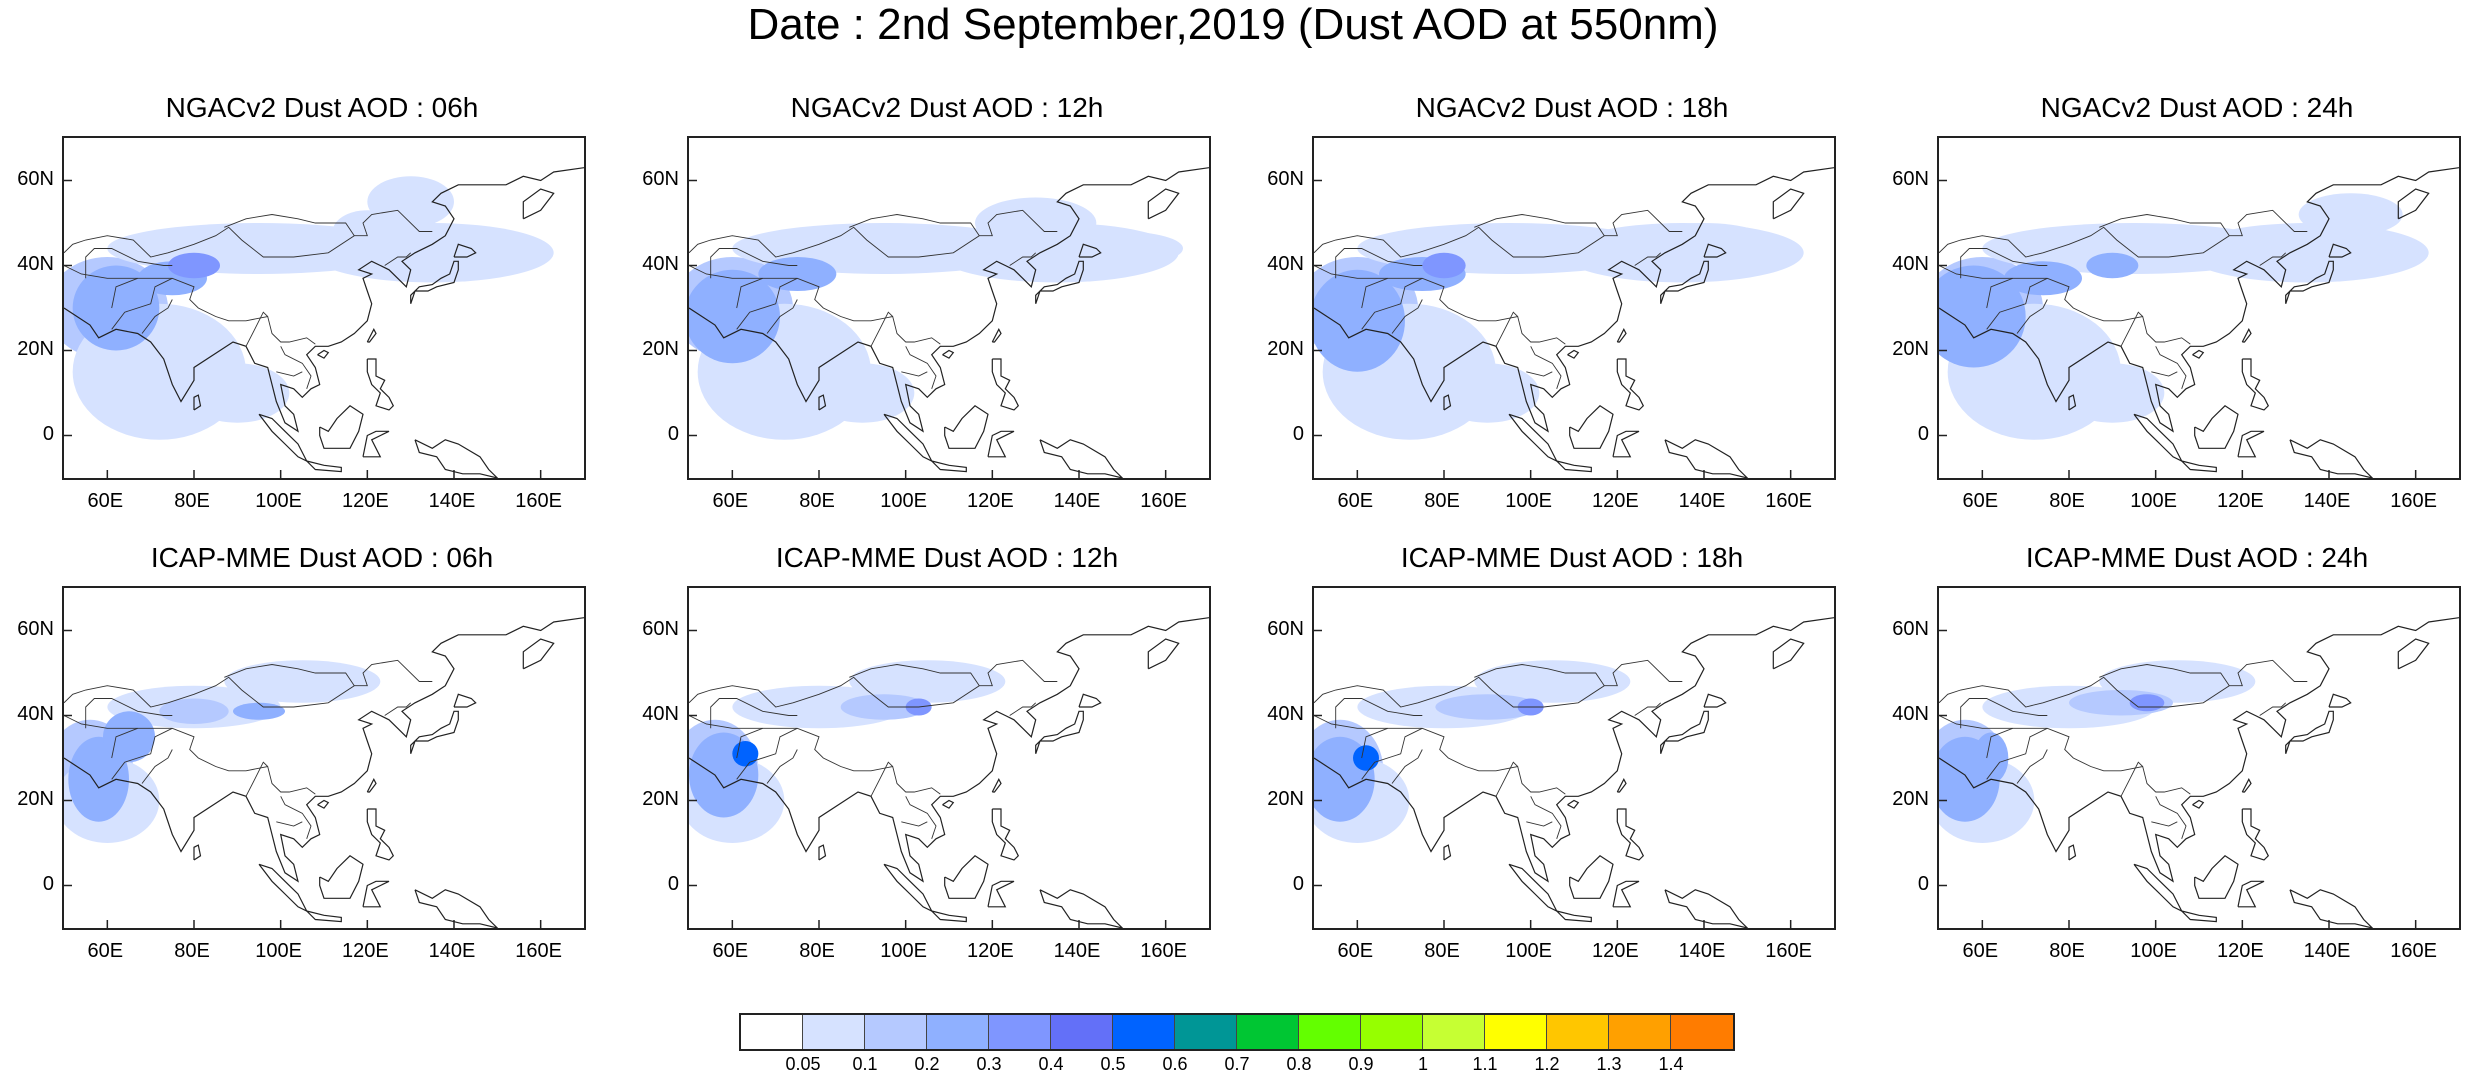 Image resolution: width=2466 pixels, height=1074 pixels. I want to click on panel-title: NGACv2 Dust AOD : 24h, so click(2197, 107).